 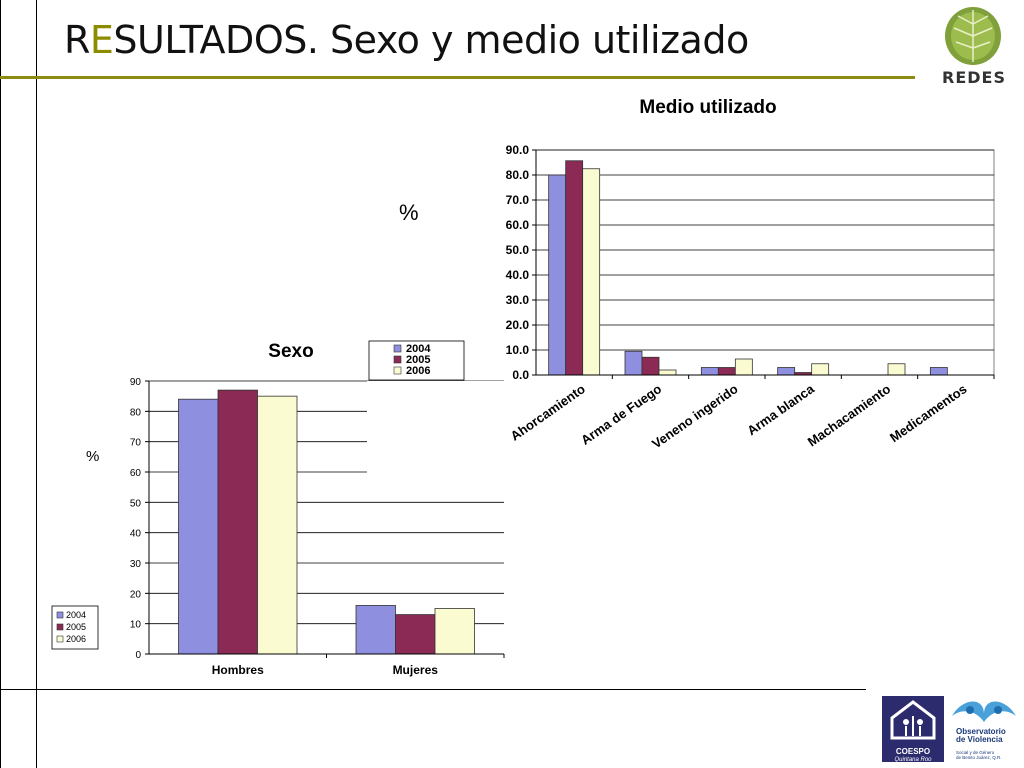 I want to click on medio-y-tick-label: 40.0, so click(x=518, y=275).